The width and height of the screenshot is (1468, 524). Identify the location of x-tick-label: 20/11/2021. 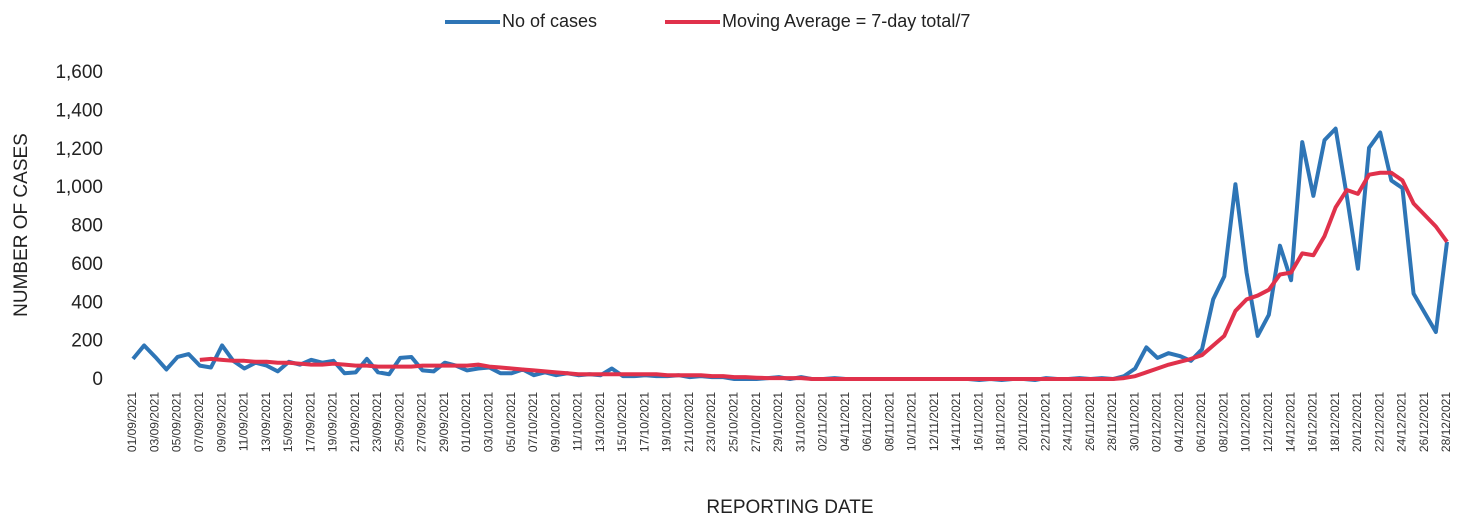
(1023, 421).